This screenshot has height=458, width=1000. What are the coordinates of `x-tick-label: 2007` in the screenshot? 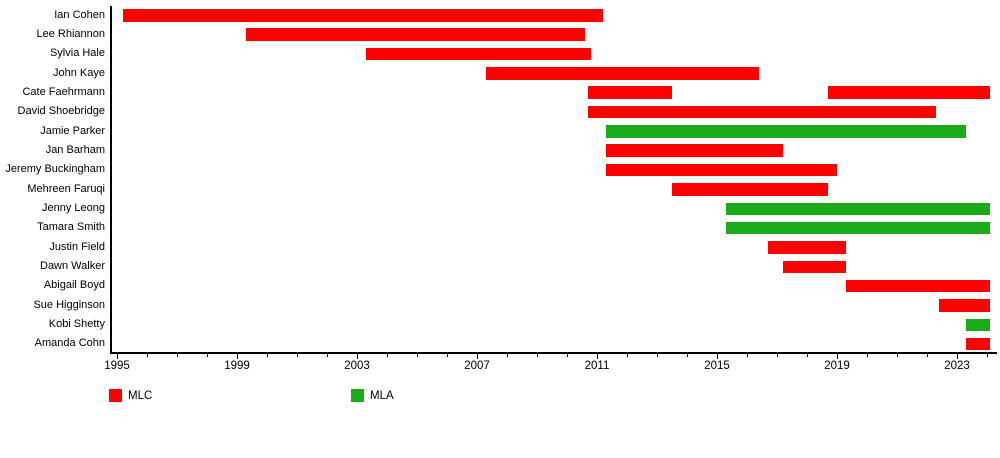 It's located at (477, 366).